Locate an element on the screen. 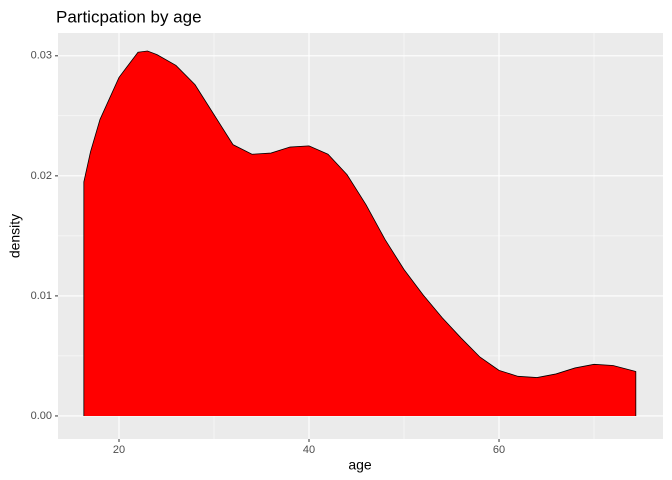 Image resolution: width=672 pixels, height=480 pixels. y-tick-label: 0.00 is located at coordinates (41, 416).